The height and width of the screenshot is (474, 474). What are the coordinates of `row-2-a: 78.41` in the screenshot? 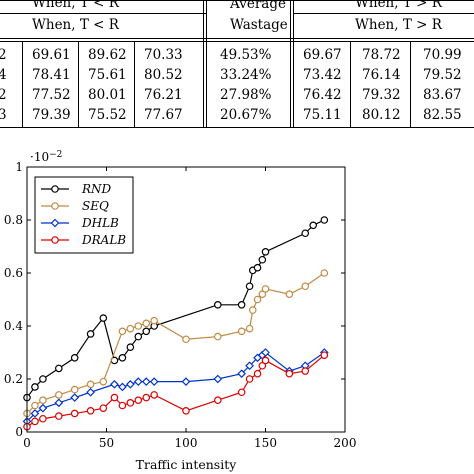 It's located at (51, 75).